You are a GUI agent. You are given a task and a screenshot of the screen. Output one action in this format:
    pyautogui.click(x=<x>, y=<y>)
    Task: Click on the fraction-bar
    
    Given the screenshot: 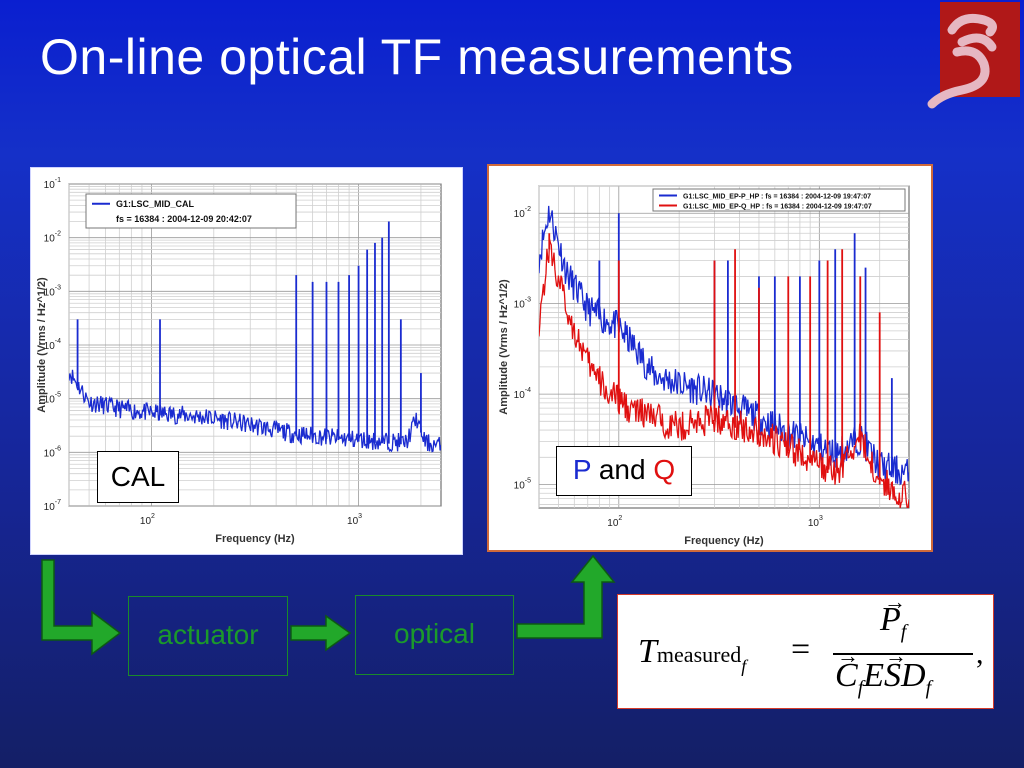 What is the action you would take?
    pyautogui.click(x=903, y=654)
    